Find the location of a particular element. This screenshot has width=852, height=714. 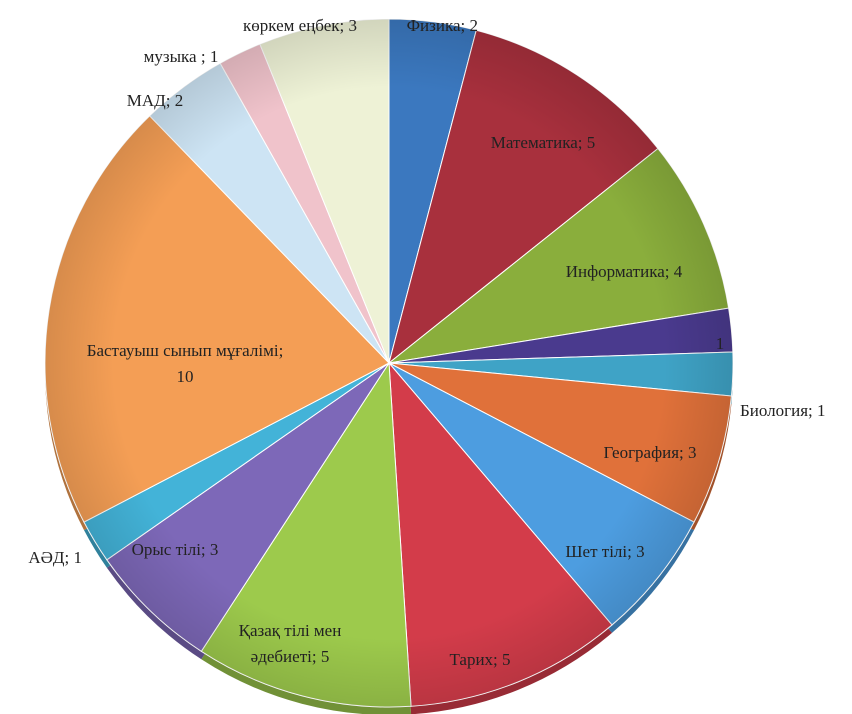

slice-label-биология-1: Биология; 1 is located at coordinates (782, 410).